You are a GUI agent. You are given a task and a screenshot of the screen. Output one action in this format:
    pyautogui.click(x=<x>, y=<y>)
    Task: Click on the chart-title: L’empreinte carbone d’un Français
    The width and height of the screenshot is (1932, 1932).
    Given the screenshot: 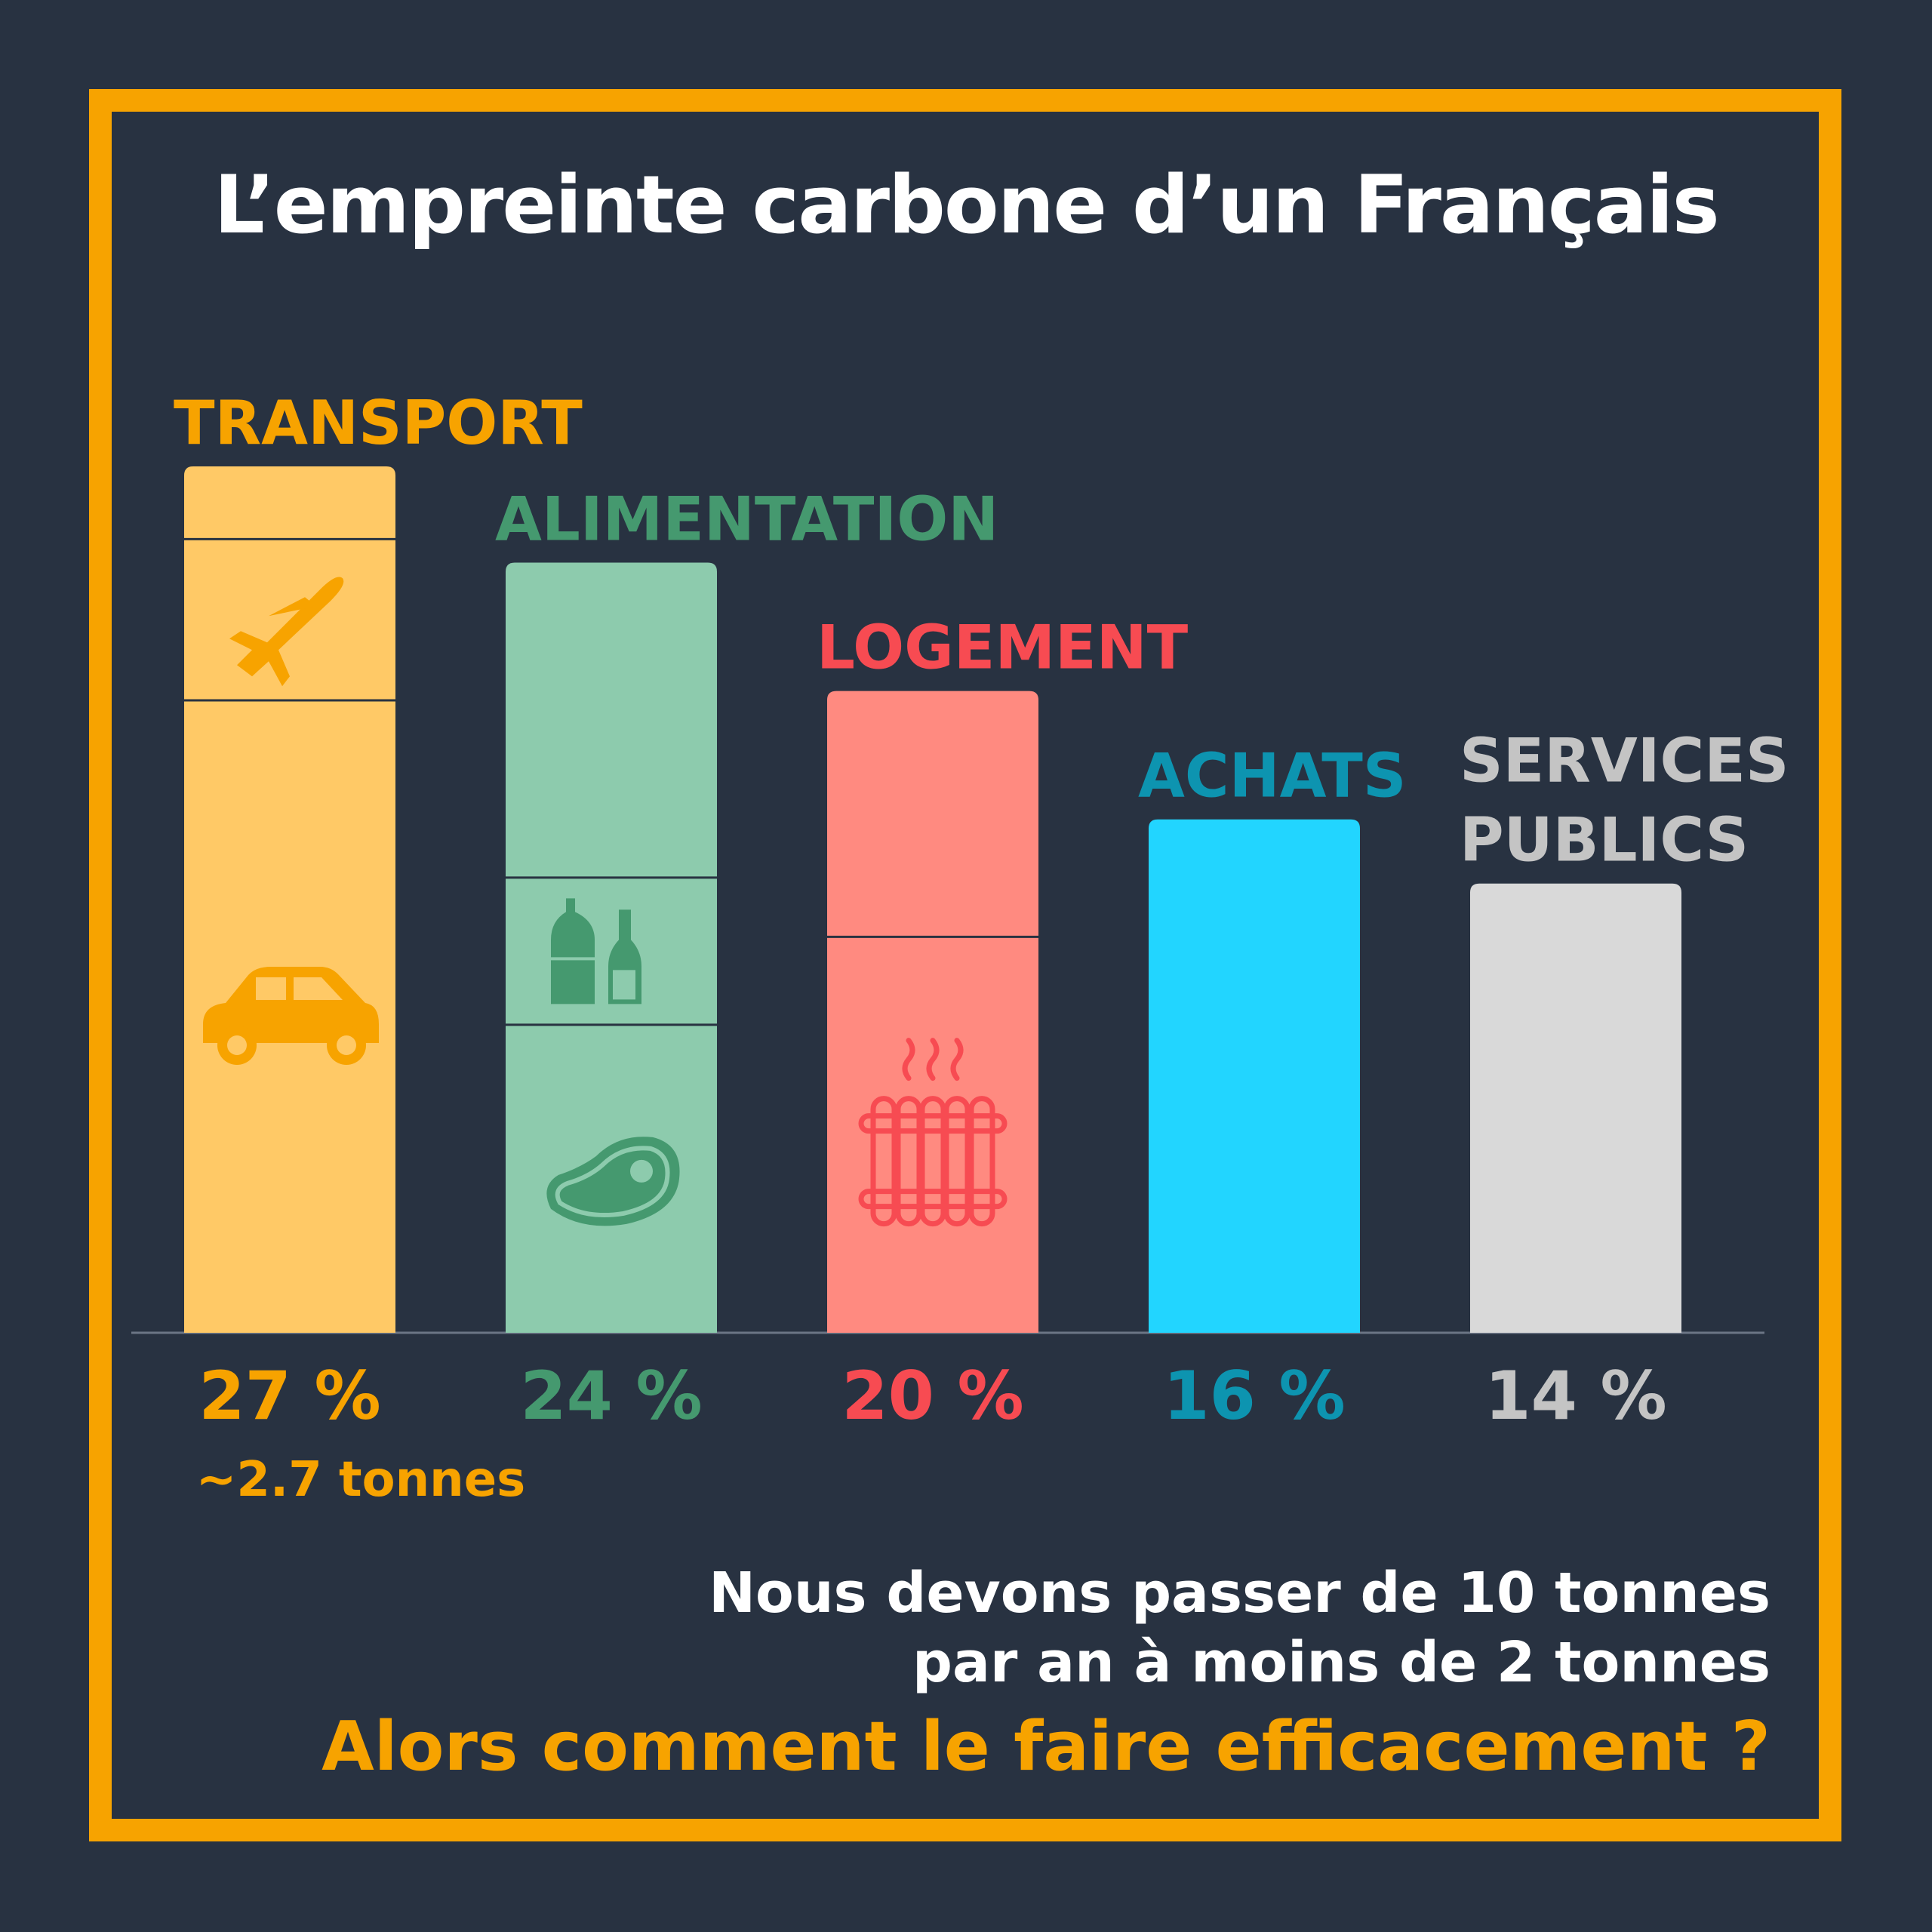 What is the action you would take?
    pyautogui.click(x=966, y=204)
    